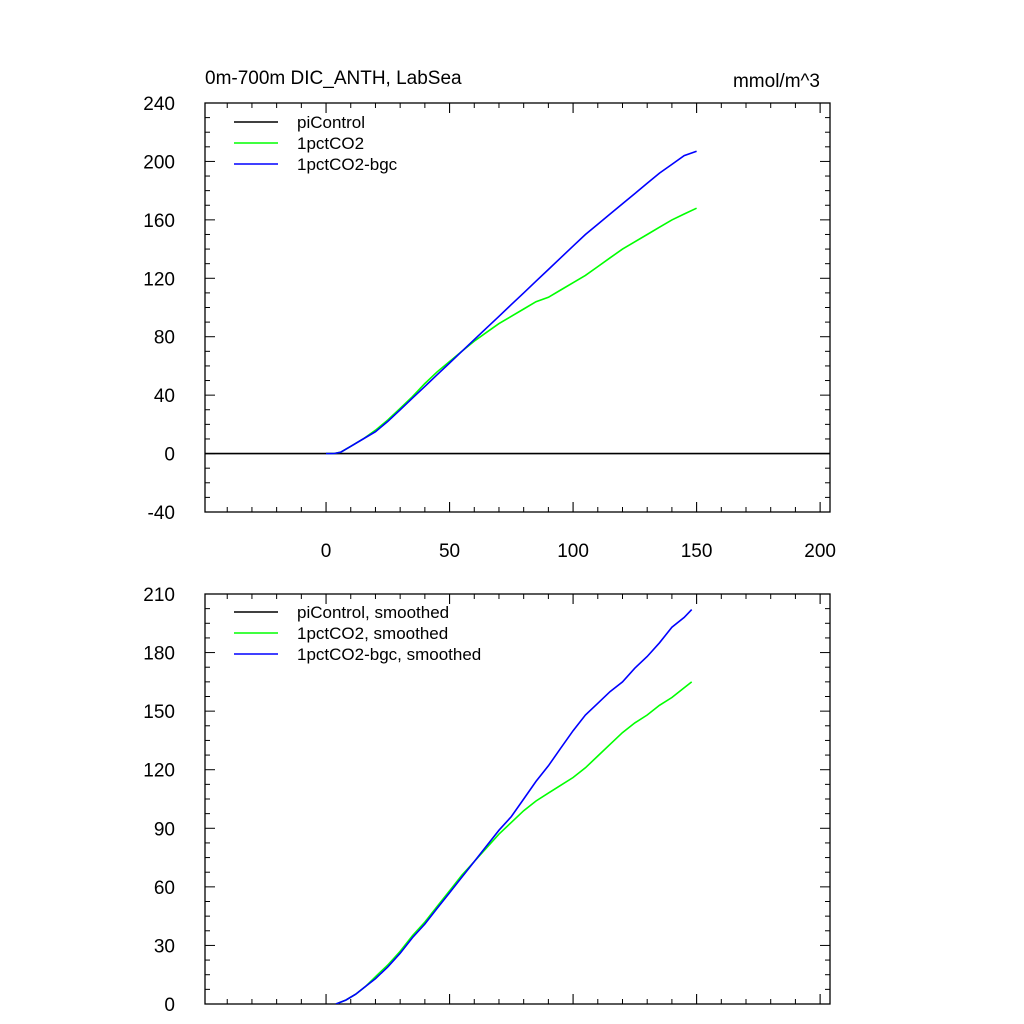 The width and height of the screenshot is (1024, 1024). What do you see at coordinates (776, 81) in the screenshot?
I see `figure-right-title: mmol/m^3` at bounding box center [776, 81].